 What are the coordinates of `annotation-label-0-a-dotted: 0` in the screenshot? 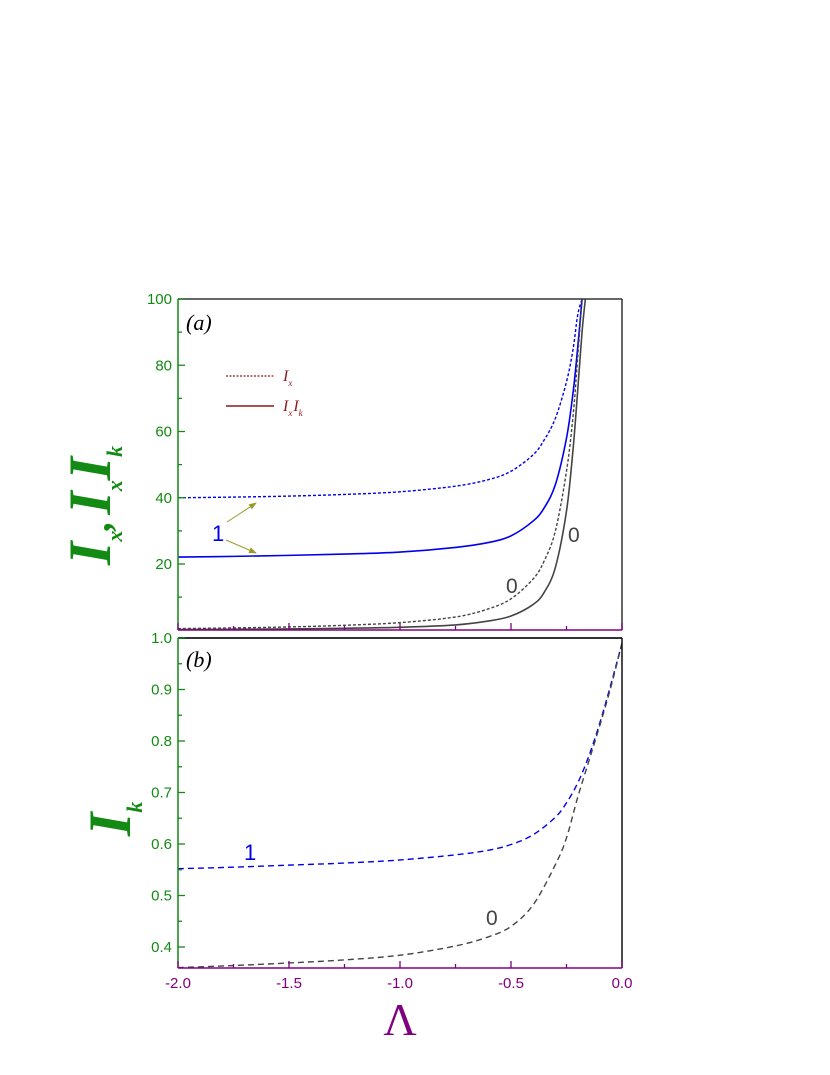 It's located at (512, 586).